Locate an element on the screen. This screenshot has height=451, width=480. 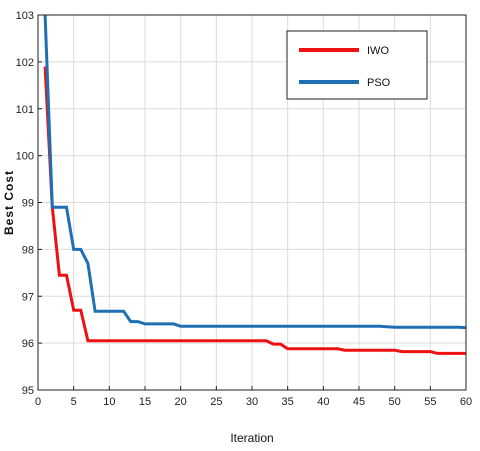
x-tick-label: 50 is located at coordinates (395, 402).